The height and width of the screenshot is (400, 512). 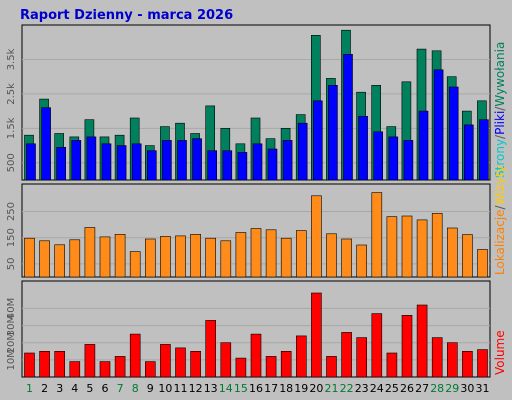 I want to click on x-tick-label: 17, so click(x=271, y=388).